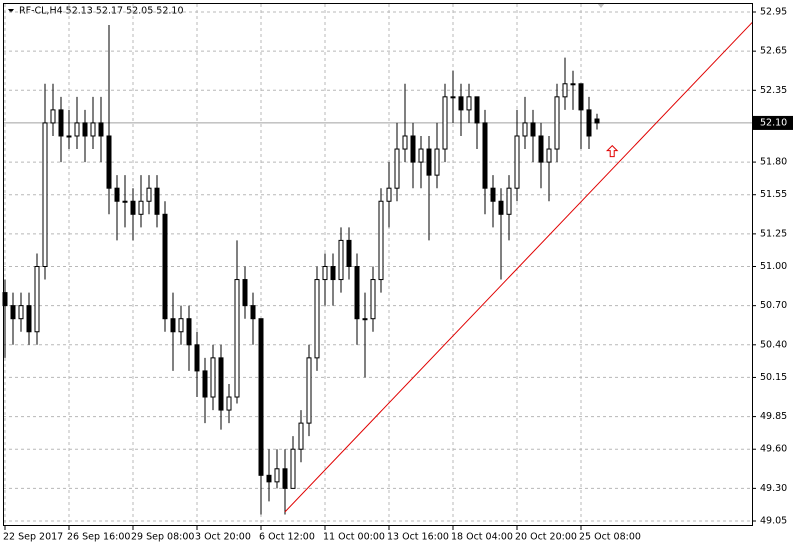 Image resolution: width=796 pixels, height=552 pixels. Describe the element at coordinates (354, 537) in the screenshot. I see `x-tick-label: 11 Oct 00:00` at that location.